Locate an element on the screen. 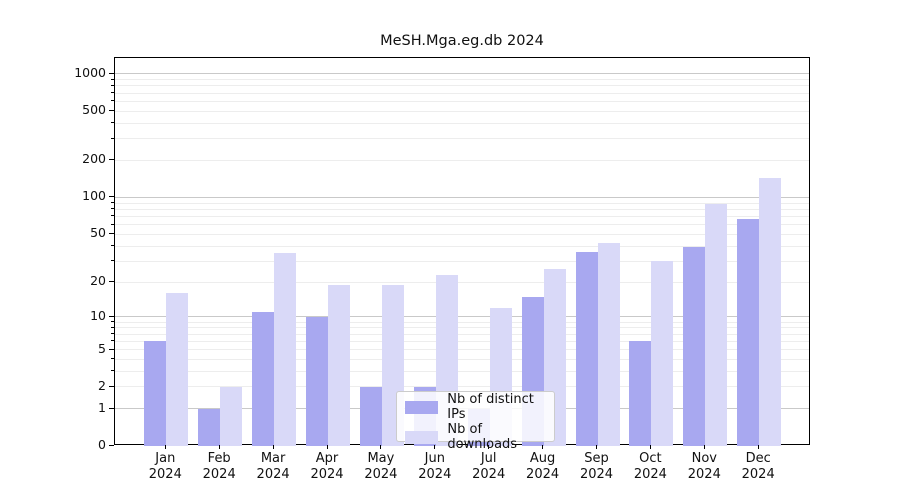 The width and height of the screenshot is (900, 500). month-label: Jul is located at coordinates (488, 458).